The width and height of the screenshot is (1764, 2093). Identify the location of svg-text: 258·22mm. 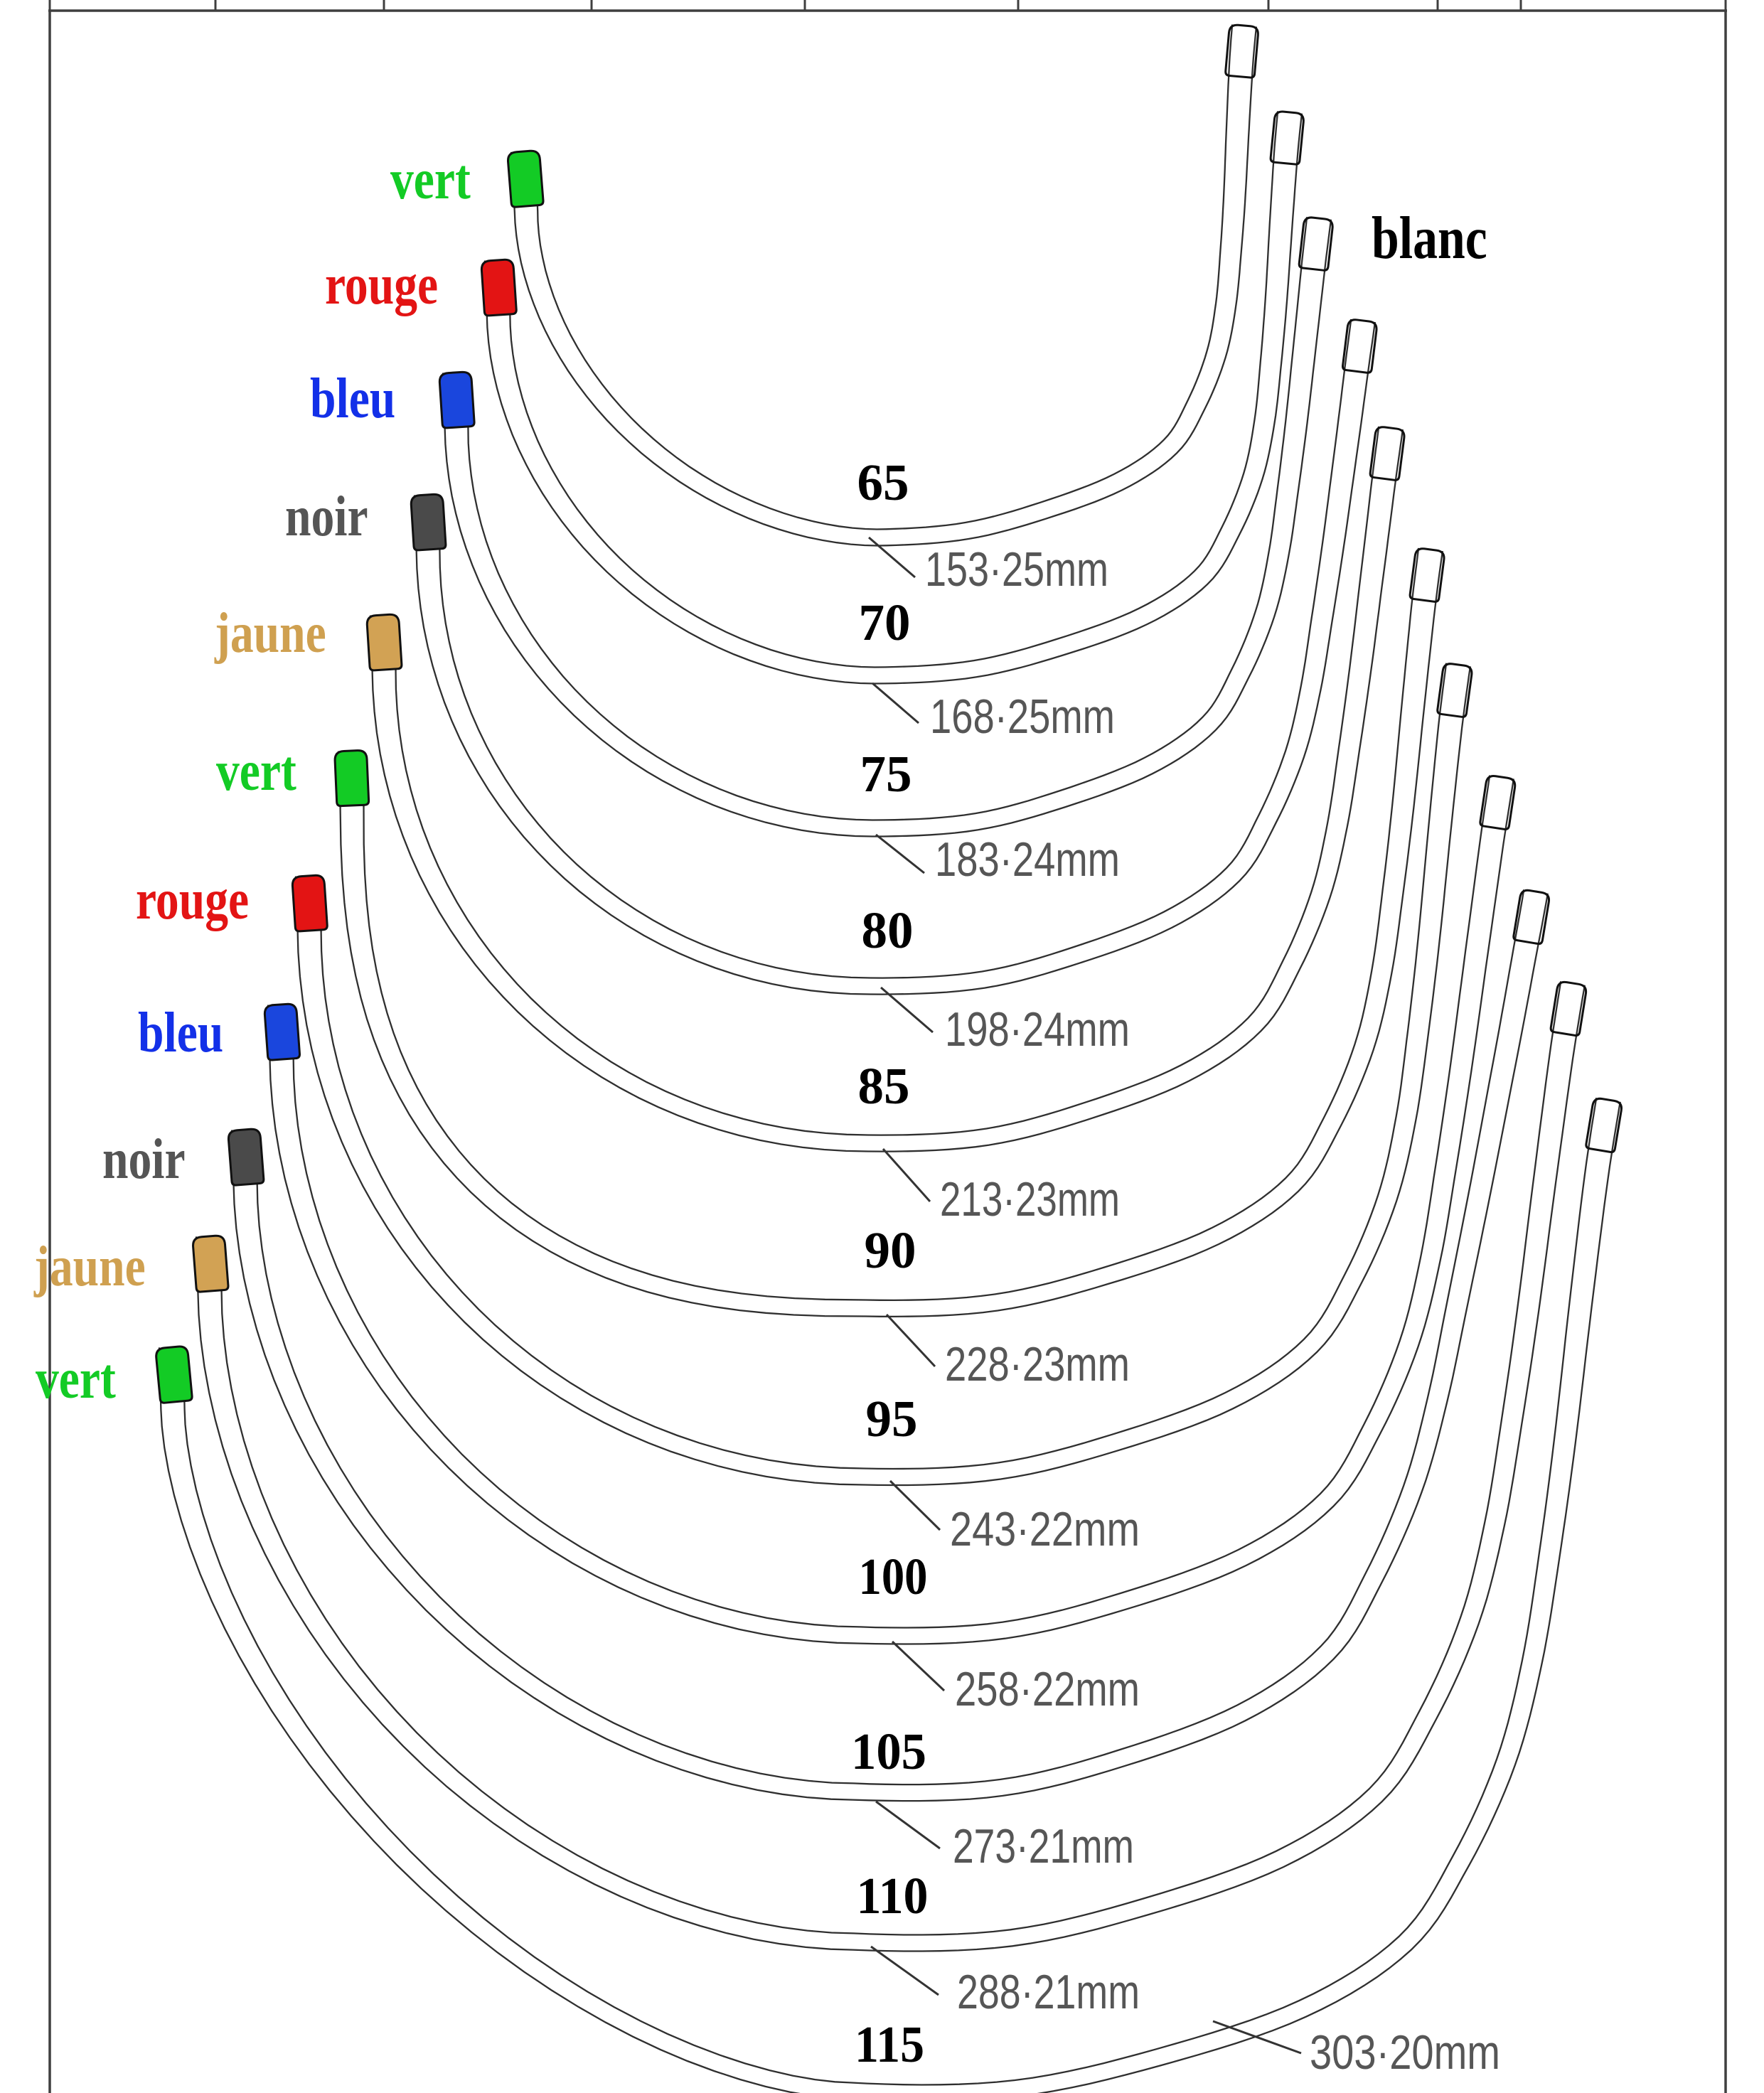
(1047, 1689).